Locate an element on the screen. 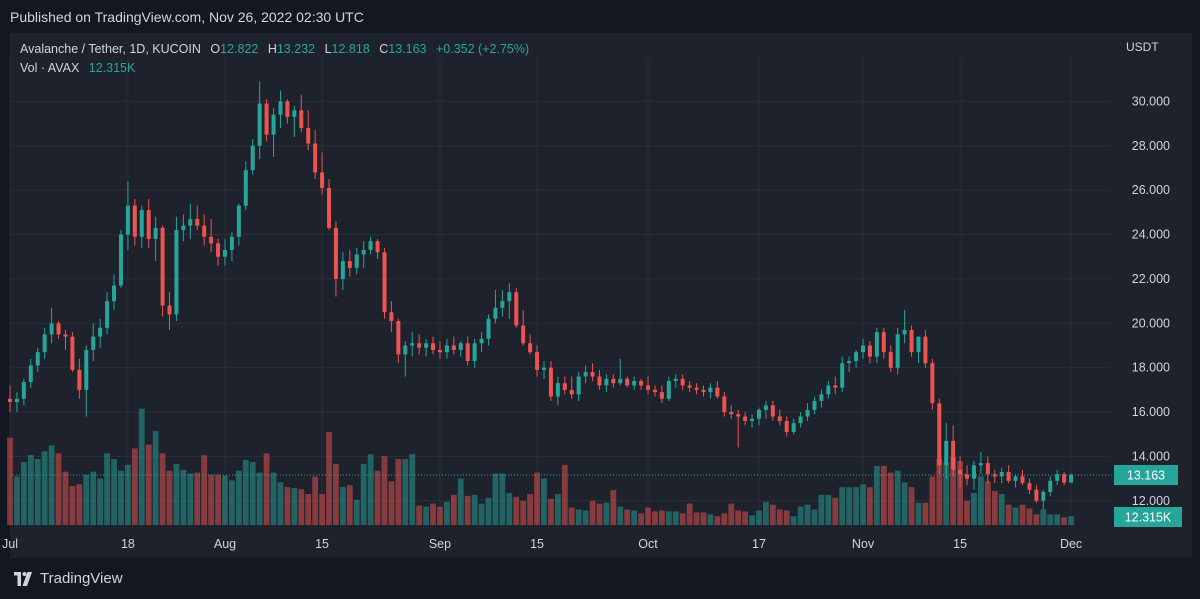 Image resolution: width=1200 pixels, height=599 pixels. open-label: O is located at coordinates (215, 49).